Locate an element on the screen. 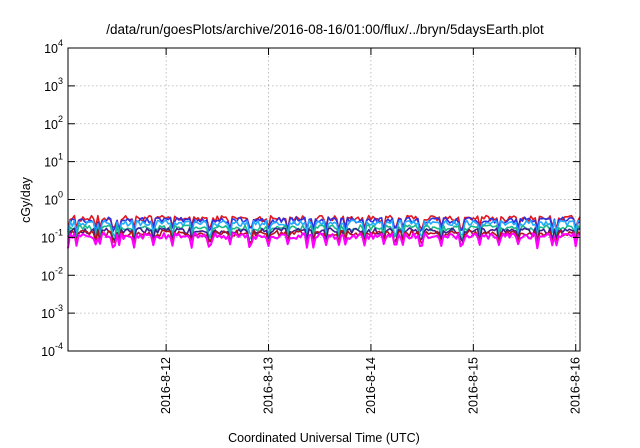 The width and height of the screenshot is (640, 448). x-tick-label: 2016-8-12 is located at coordinates (166, 385).